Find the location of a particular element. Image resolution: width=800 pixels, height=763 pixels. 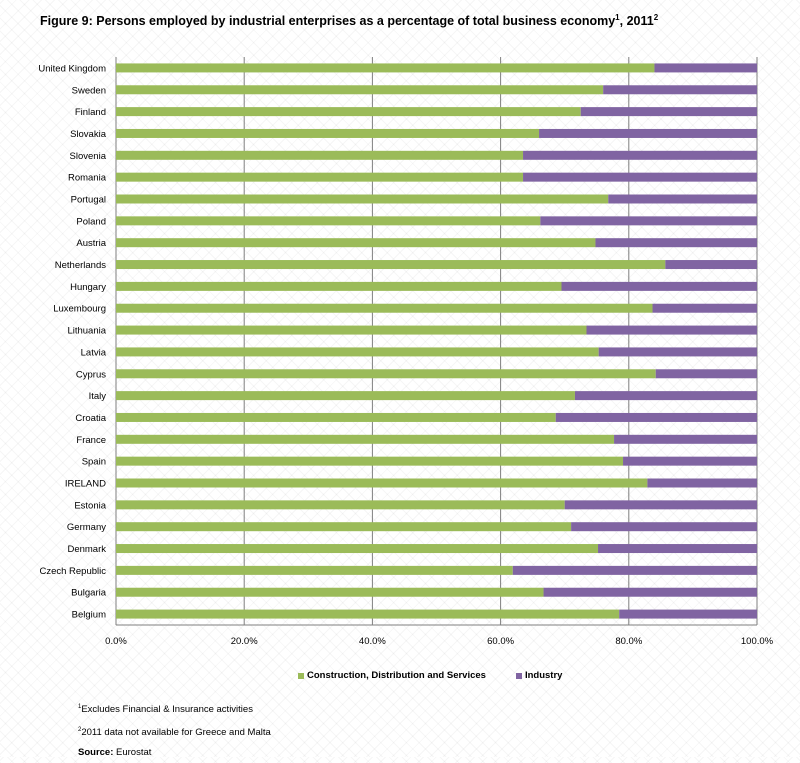

footnote-2-sup: 2 is located at coordinates (80, 730).